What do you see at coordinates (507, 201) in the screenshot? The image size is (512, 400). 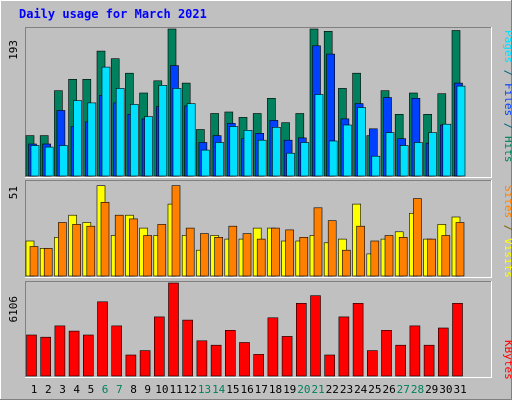 I see `legend-entry: Sites` at bounding box center [507, 201].